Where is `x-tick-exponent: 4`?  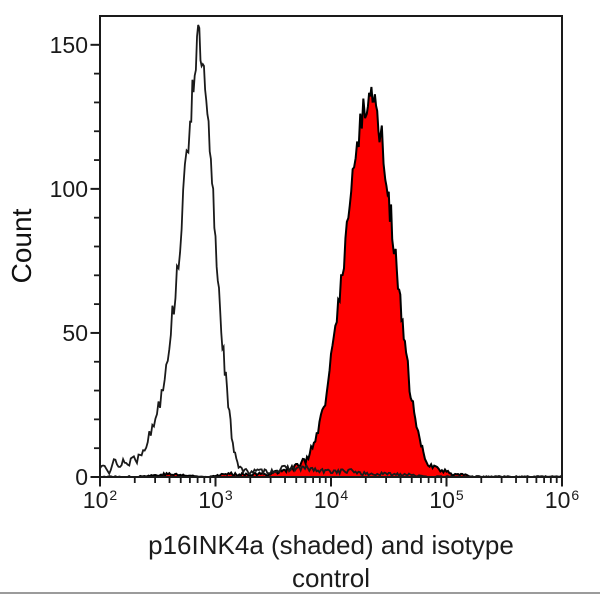
x-tick-exponent: 4 is located at coordinates (344, 495).